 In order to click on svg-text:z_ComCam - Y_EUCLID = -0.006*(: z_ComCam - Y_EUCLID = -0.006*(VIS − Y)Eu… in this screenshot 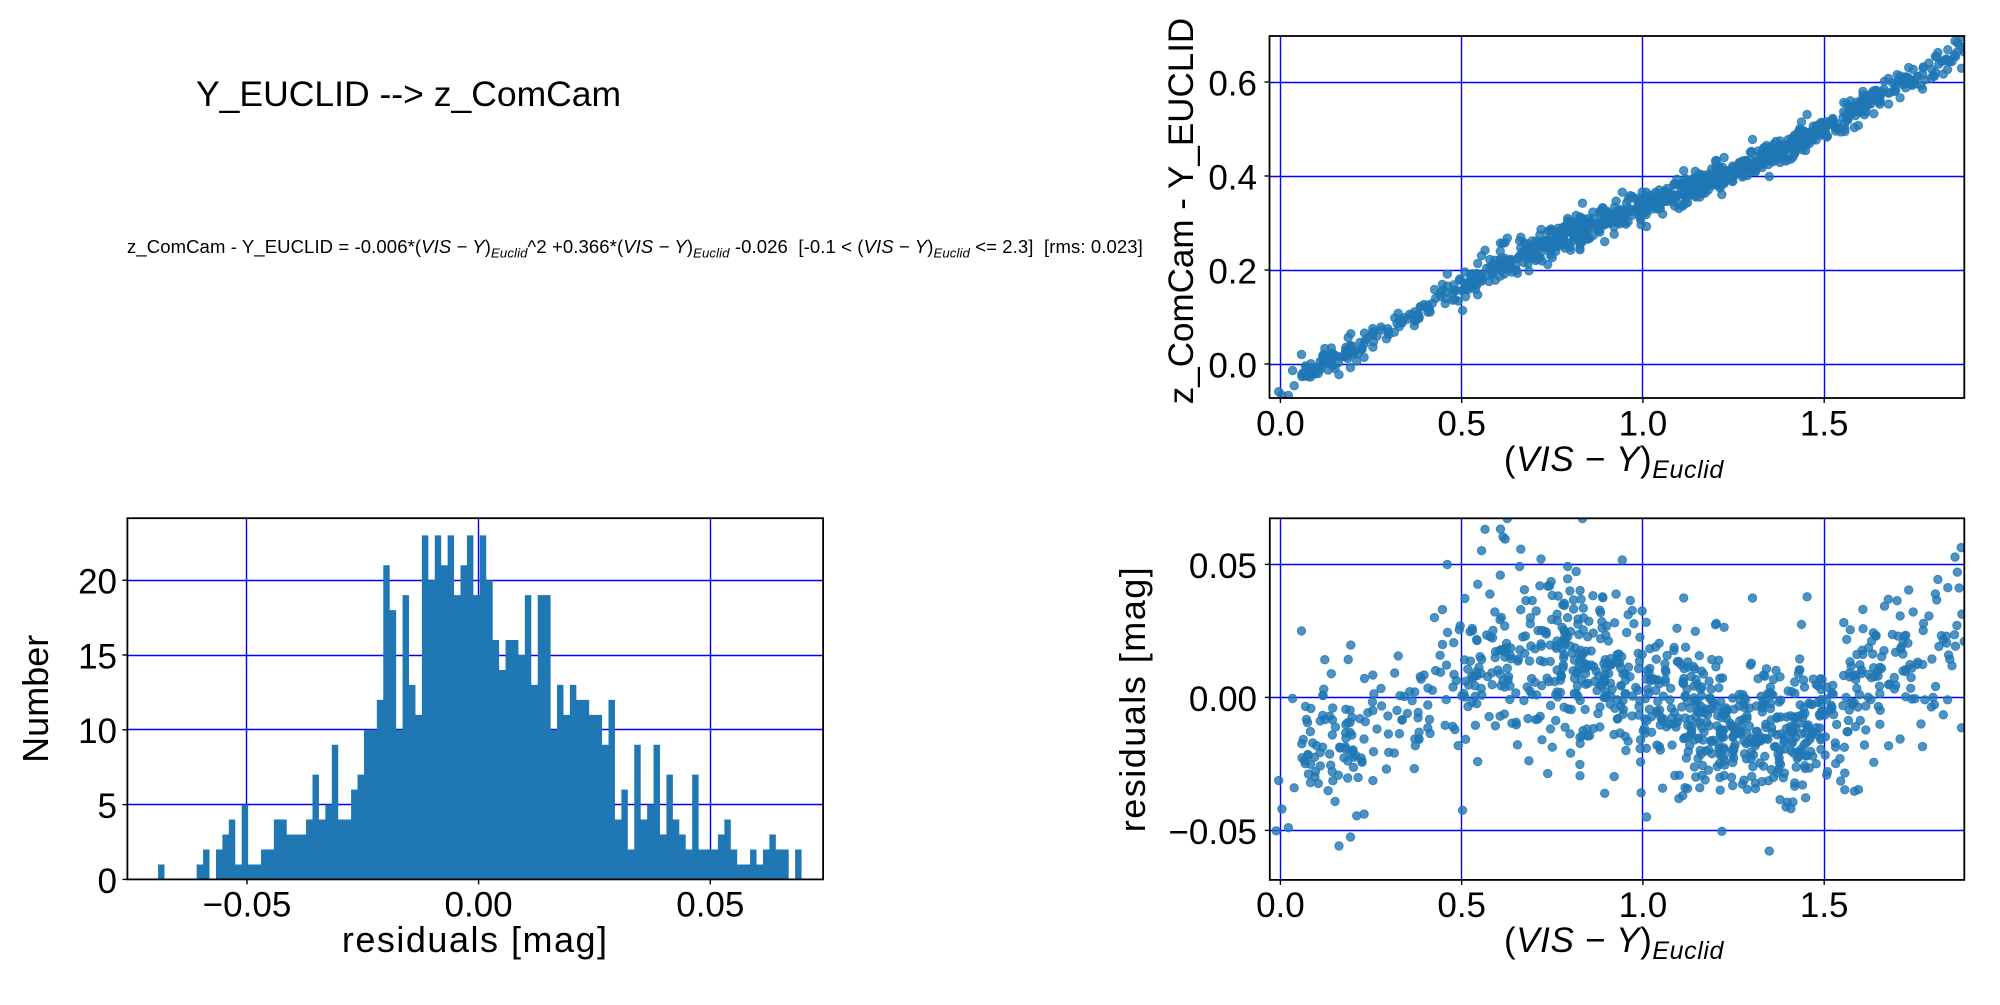, I will do `click(635, 248)`.